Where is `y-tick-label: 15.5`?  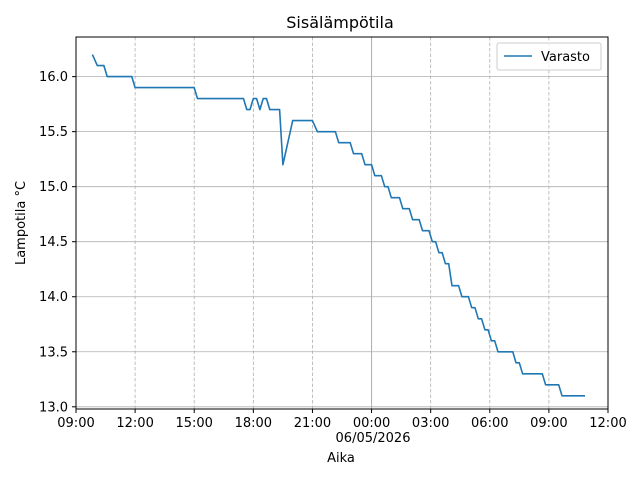
y-tick-label: 15.5 is located at coordinates (53, 132).